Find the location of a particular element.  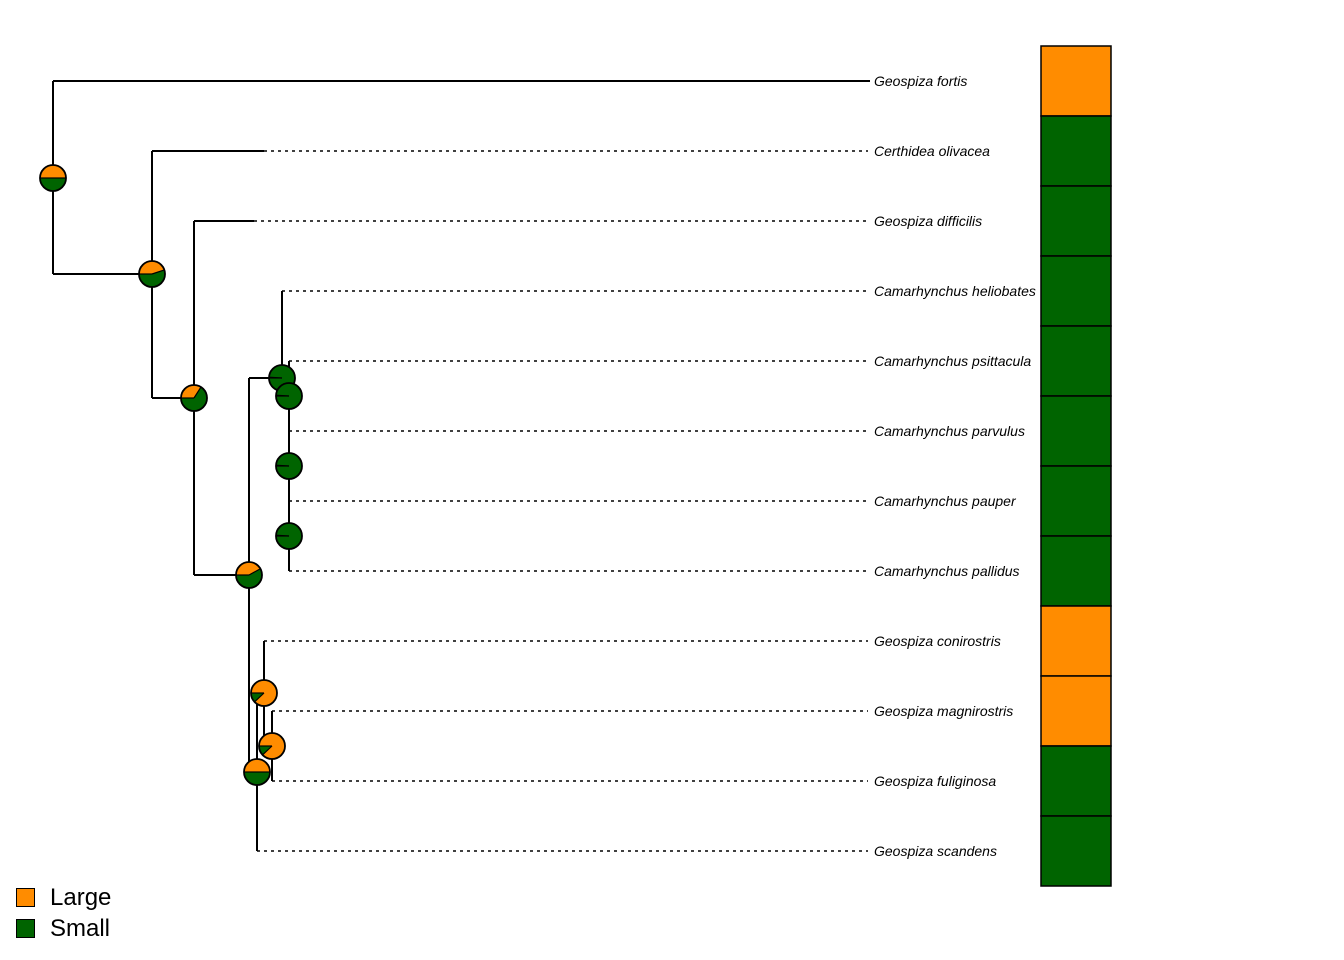

taxon-label: Camarhynchus parvulus is located at coordinates (949, 431).